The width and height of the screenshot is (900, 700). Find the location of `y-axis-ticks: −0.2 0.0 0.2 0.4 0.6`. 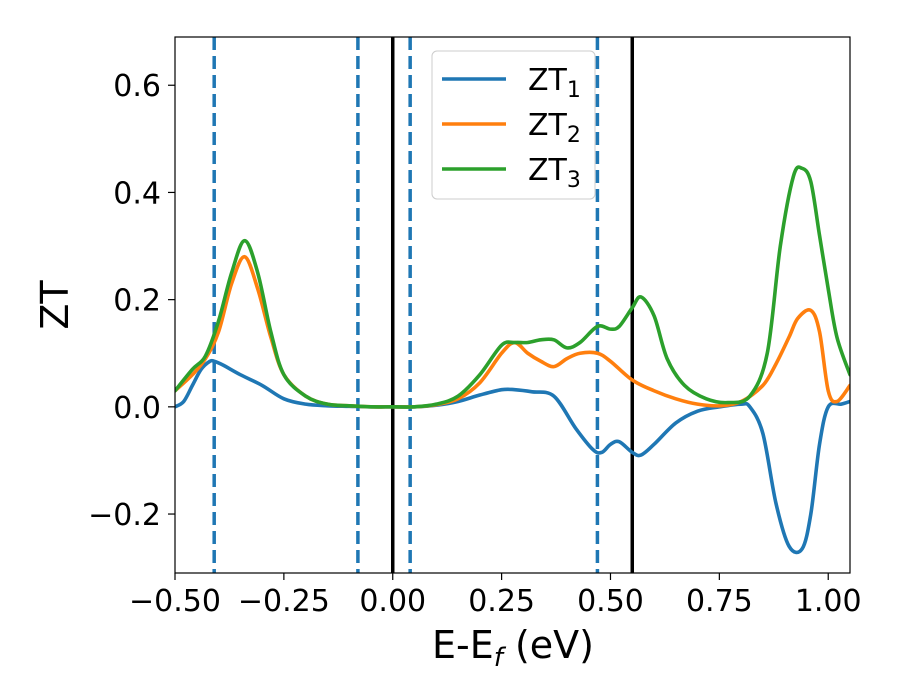

y-axis-ticks: −0.2 0.0 0.2 0.4 0.6 is located at coordinates (131, 301).